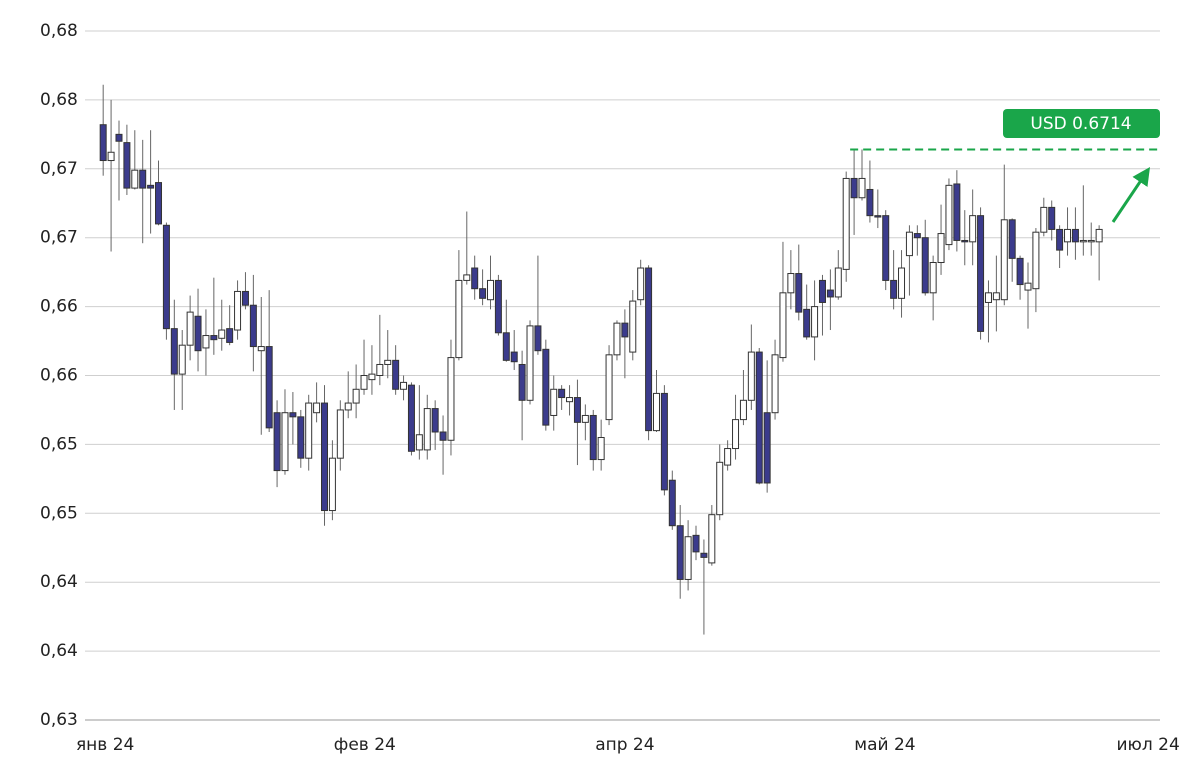 The width and height of the screenshot is (1200, 759). What do you see at coordinates (884, 745) in the screenshot?
I see `x-tick-label: май 24` at bounding box center [884, 745].